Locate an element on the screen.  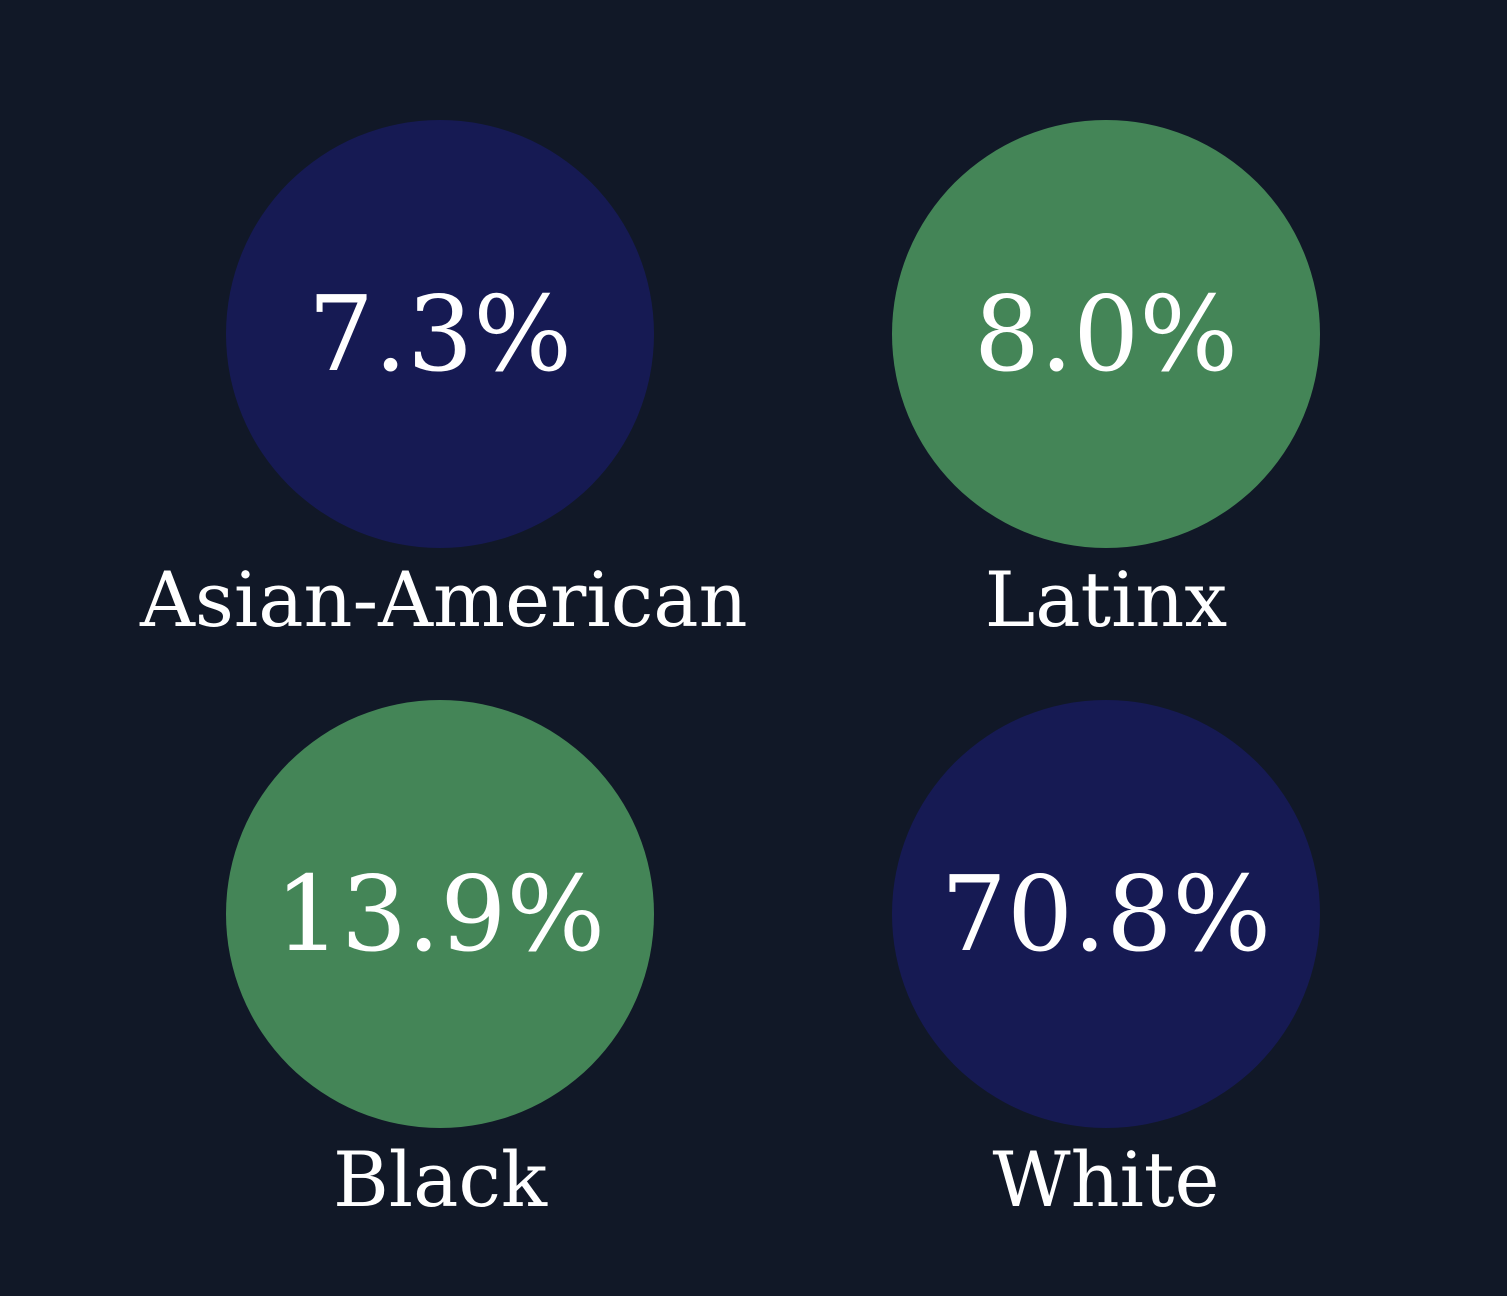
stat-label: White is located at coordinates (1106, 1179).